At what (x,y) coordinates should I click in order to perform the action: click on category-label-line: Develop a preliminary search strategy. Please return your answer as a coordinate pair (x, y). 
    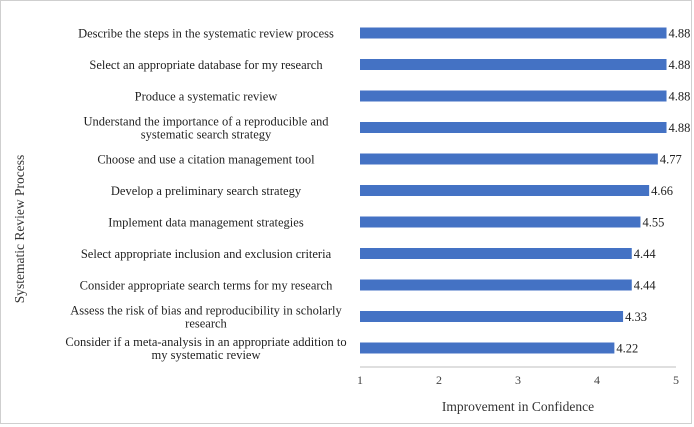
    Looking at the image, I should click on (206, 191).